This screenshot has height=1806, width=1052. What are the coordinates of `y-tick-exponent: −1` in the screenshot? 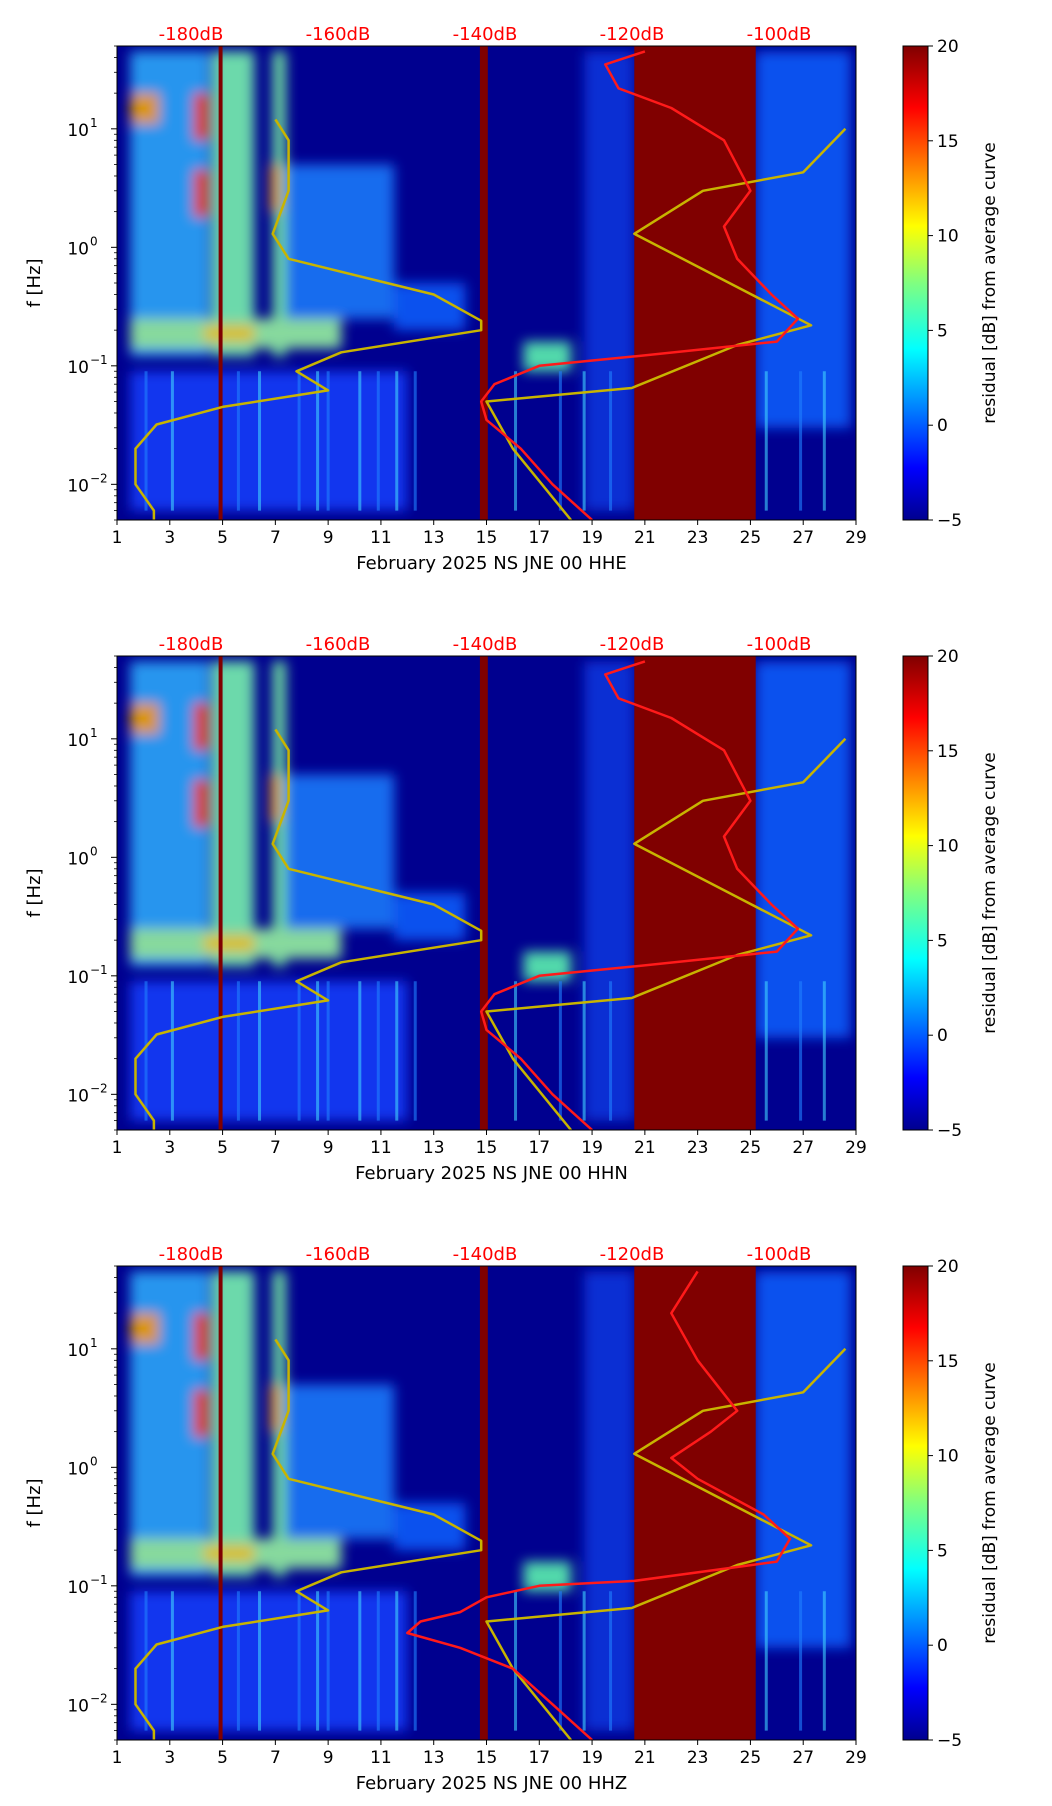 It's located at (99, 1580).